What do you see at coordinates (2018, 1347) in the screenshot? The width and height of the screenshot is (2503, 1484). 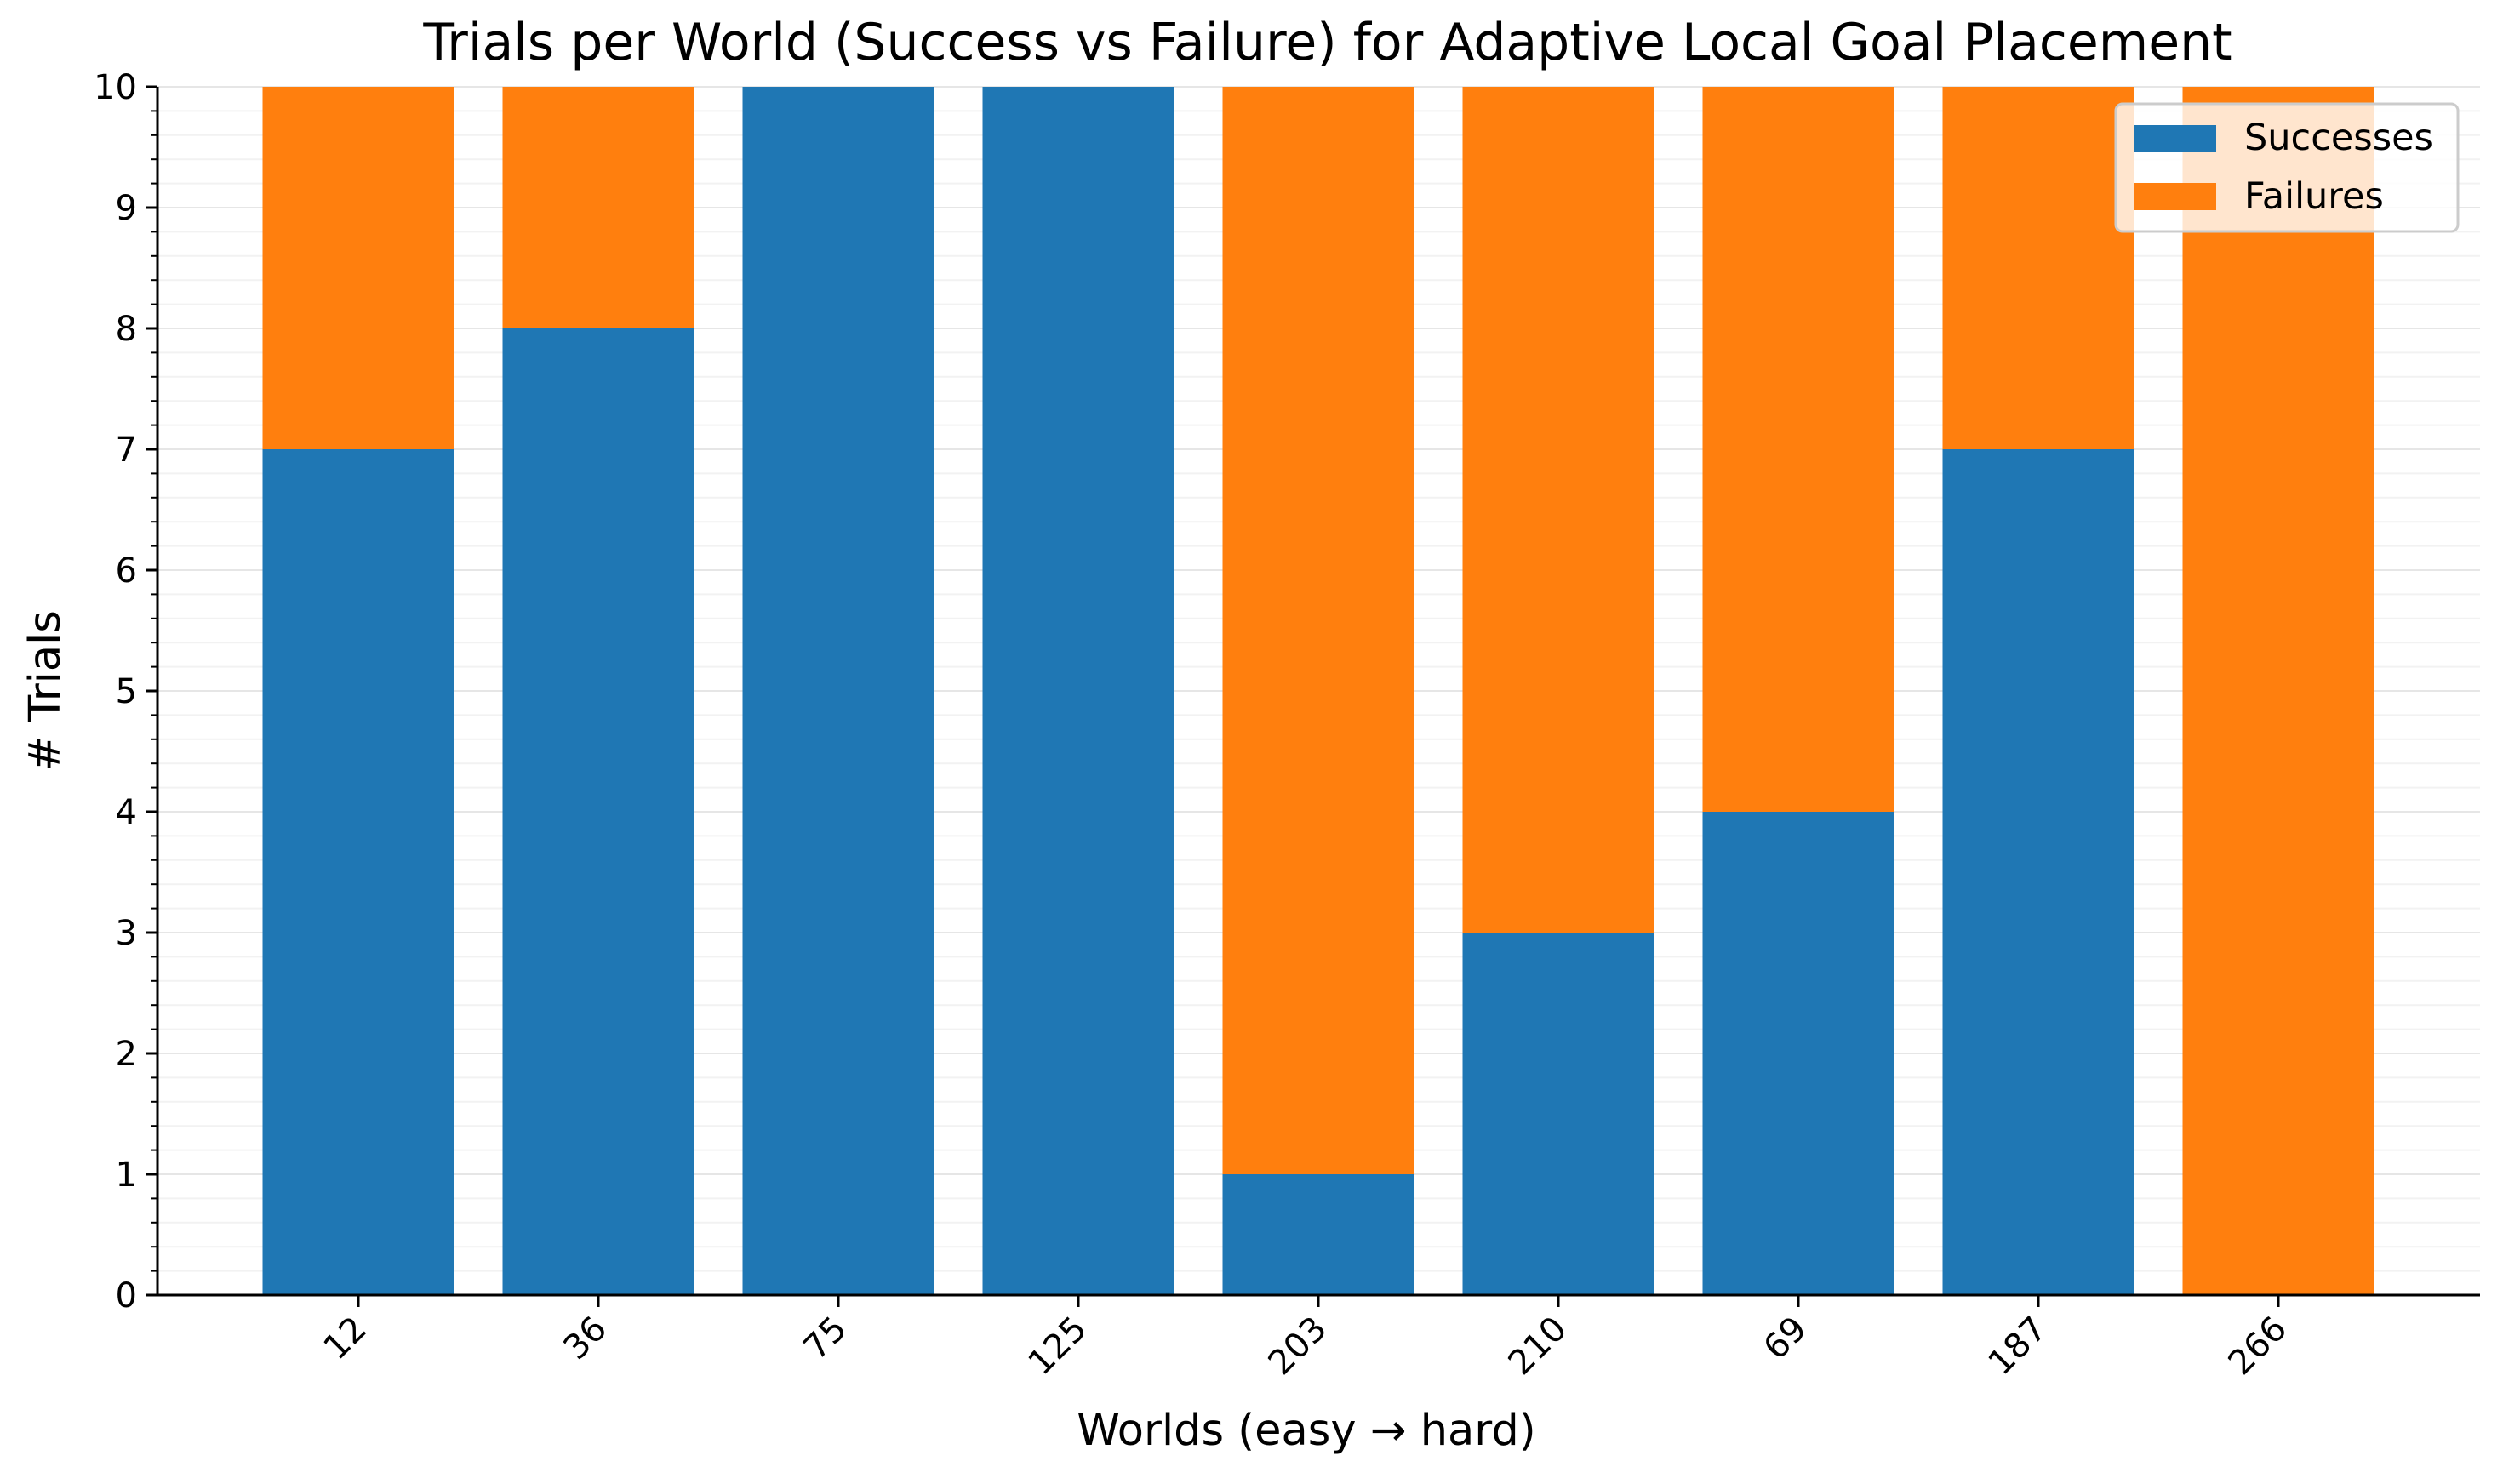 I see `x-tick-label: 187` at bounding box center [2018, 1347].